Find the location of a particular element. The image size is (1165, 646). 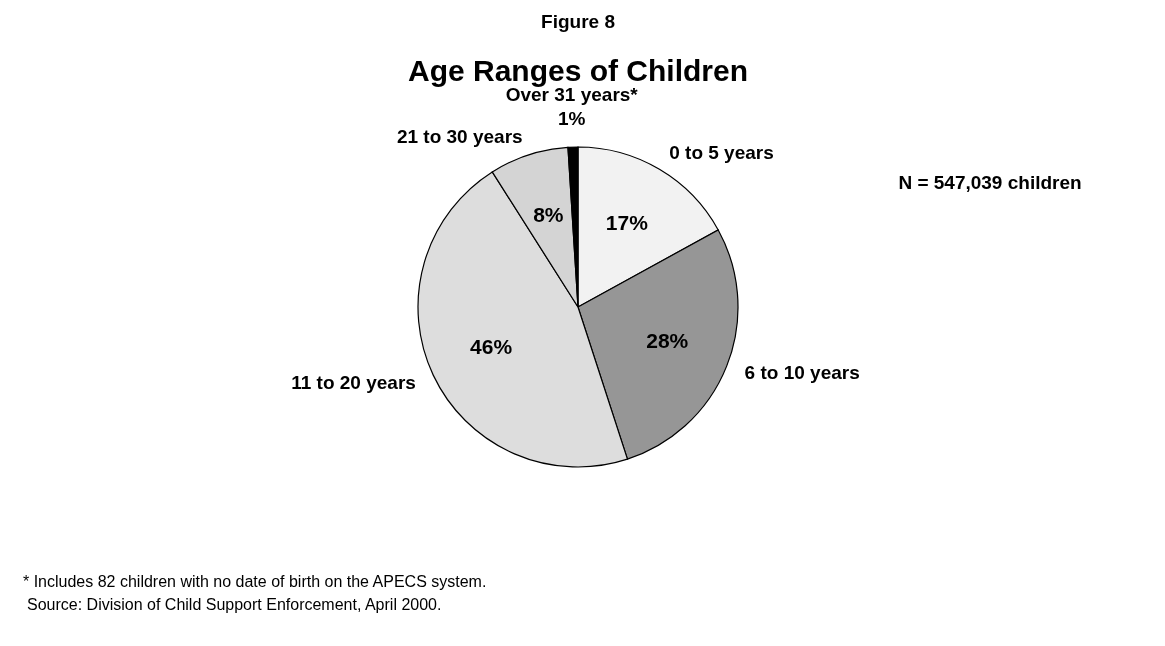

text: N = 547,039 children is located at coordinates (990, 182).